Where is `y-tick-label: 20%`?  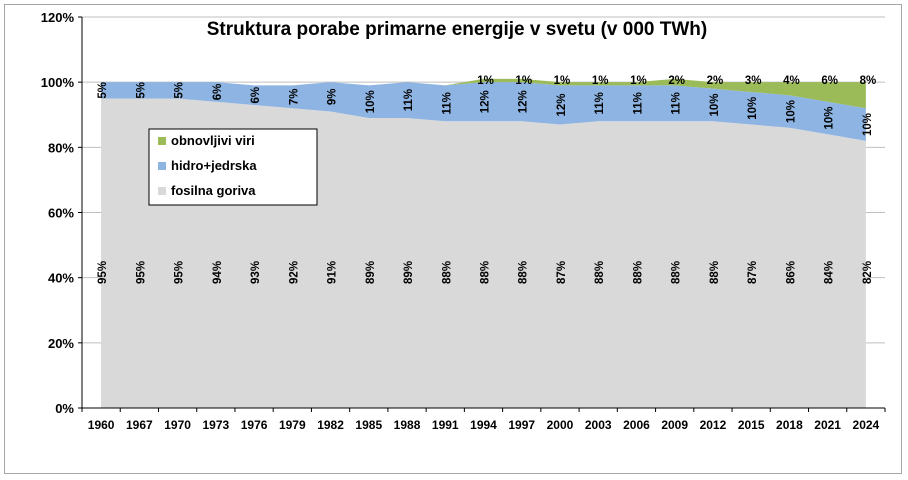
y-tick-label: 20% is located at coordinates (61, 343).